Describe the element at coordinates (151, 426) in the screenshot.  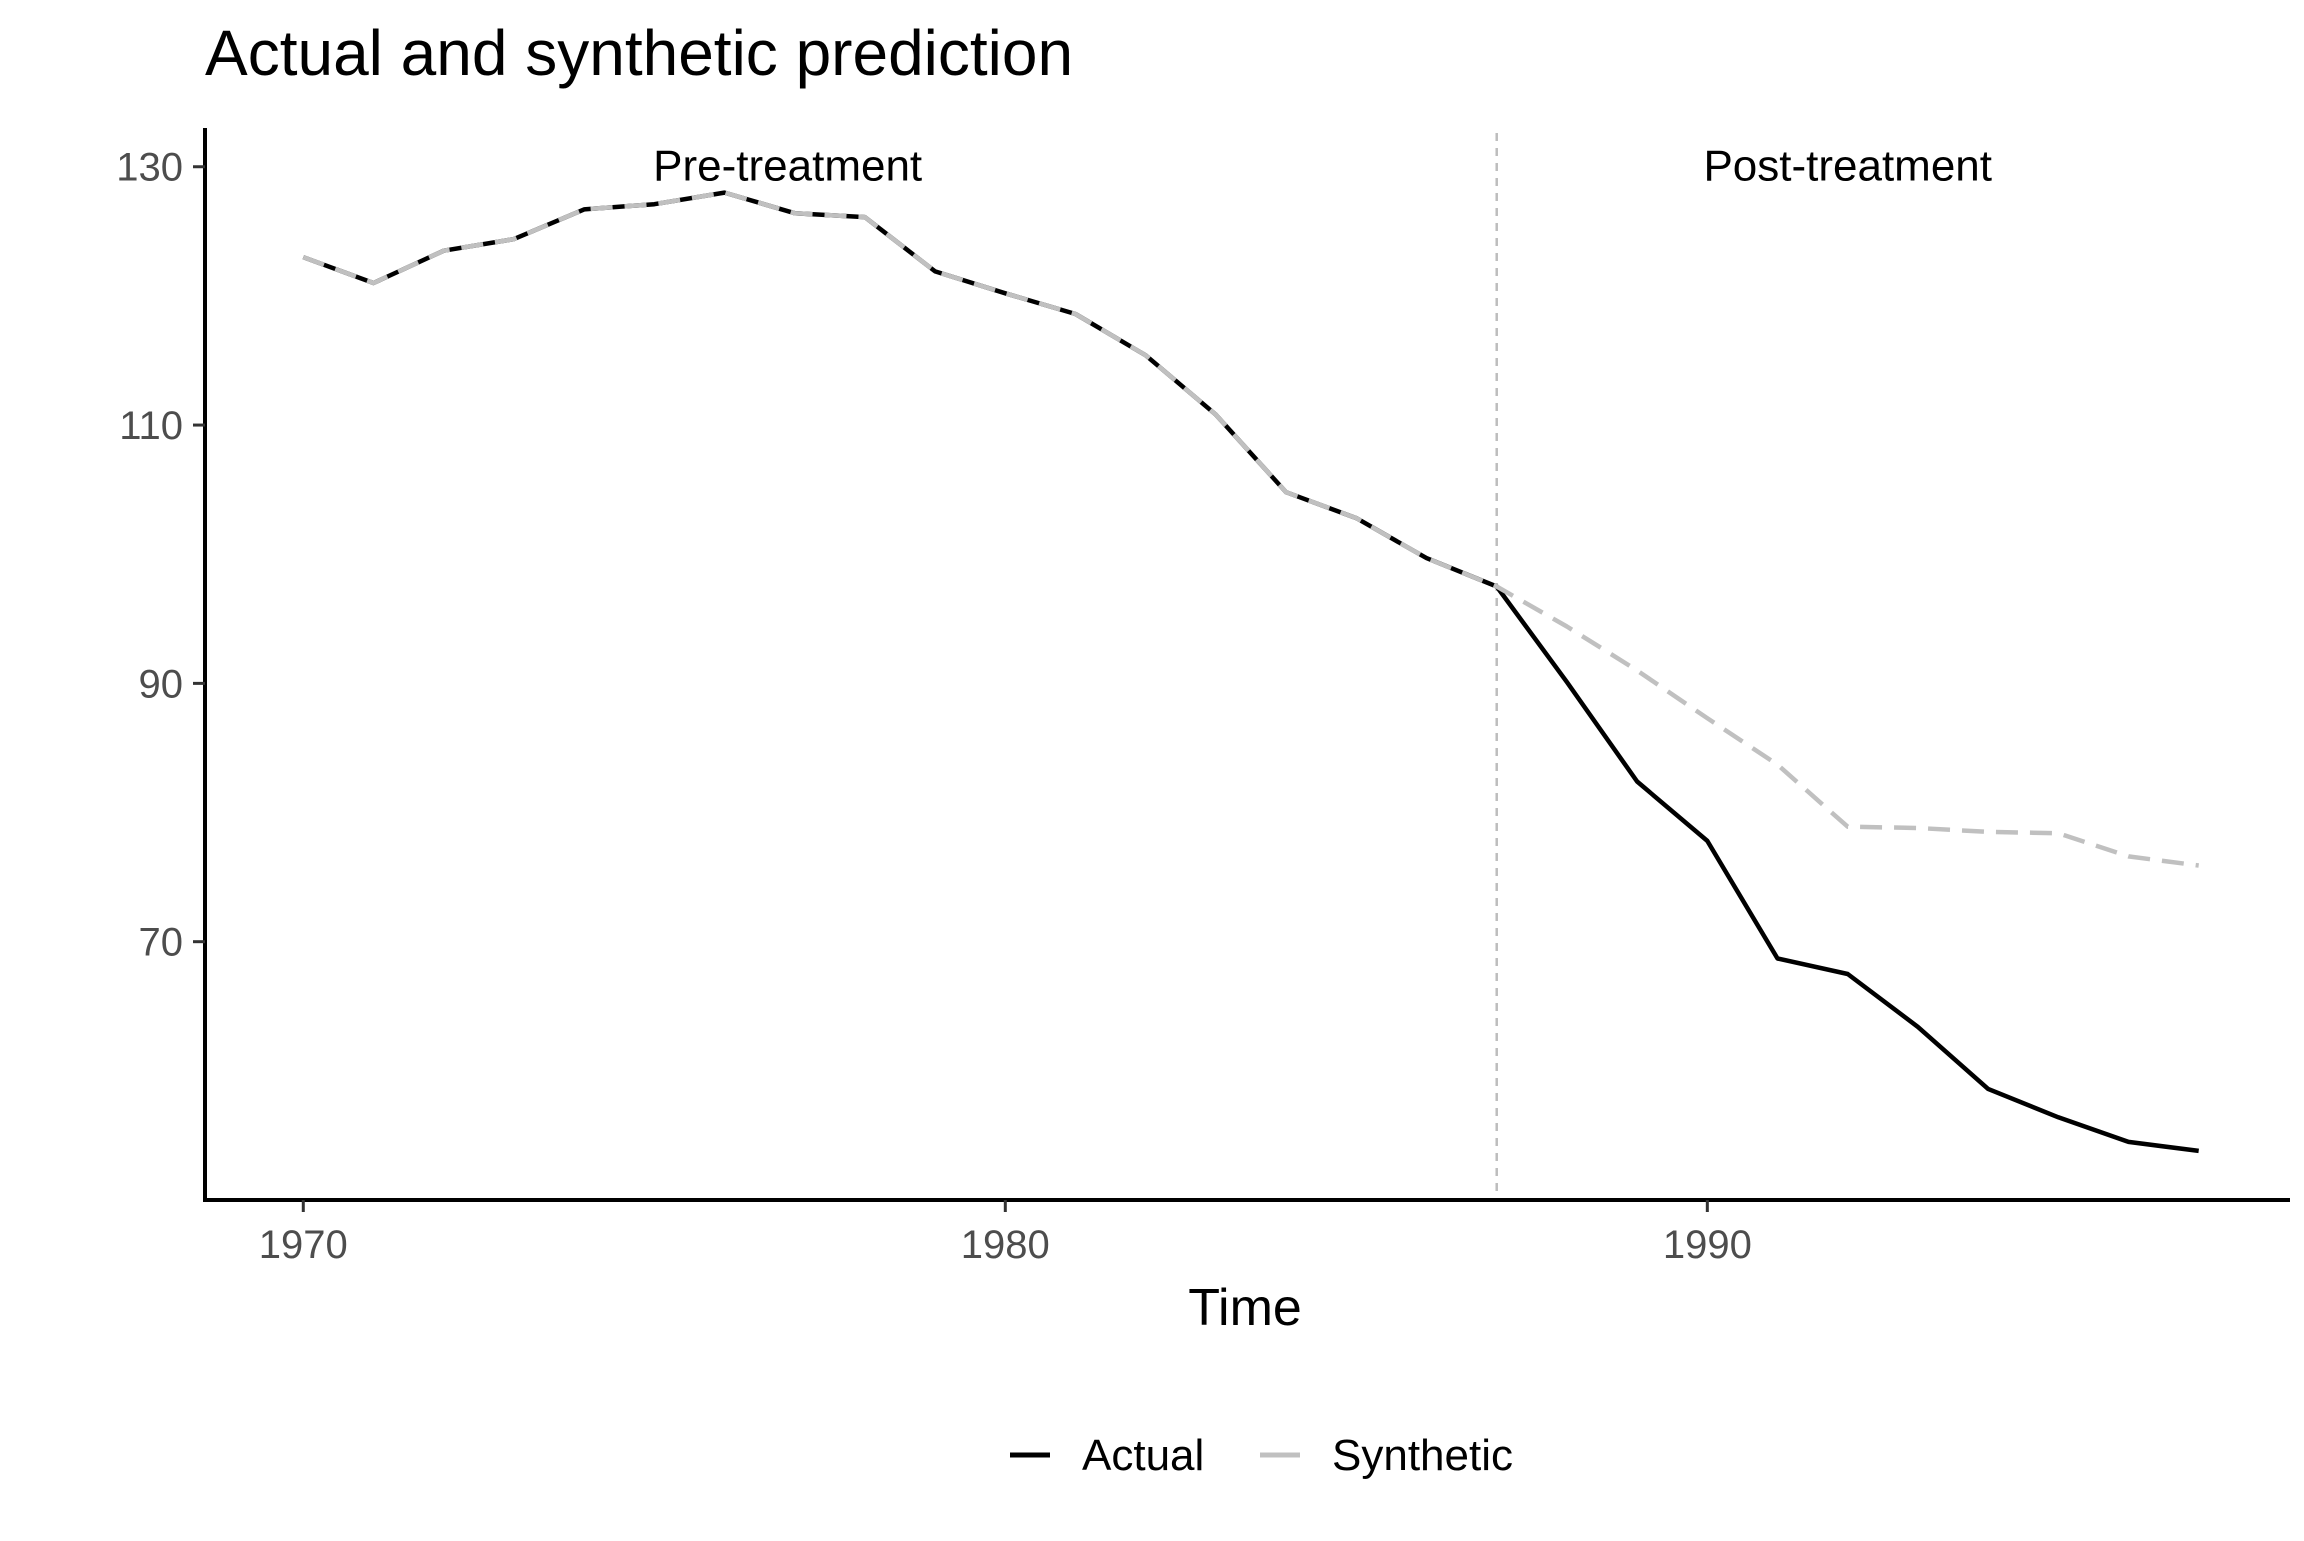
I see `y-tick-label: 110` at that location.